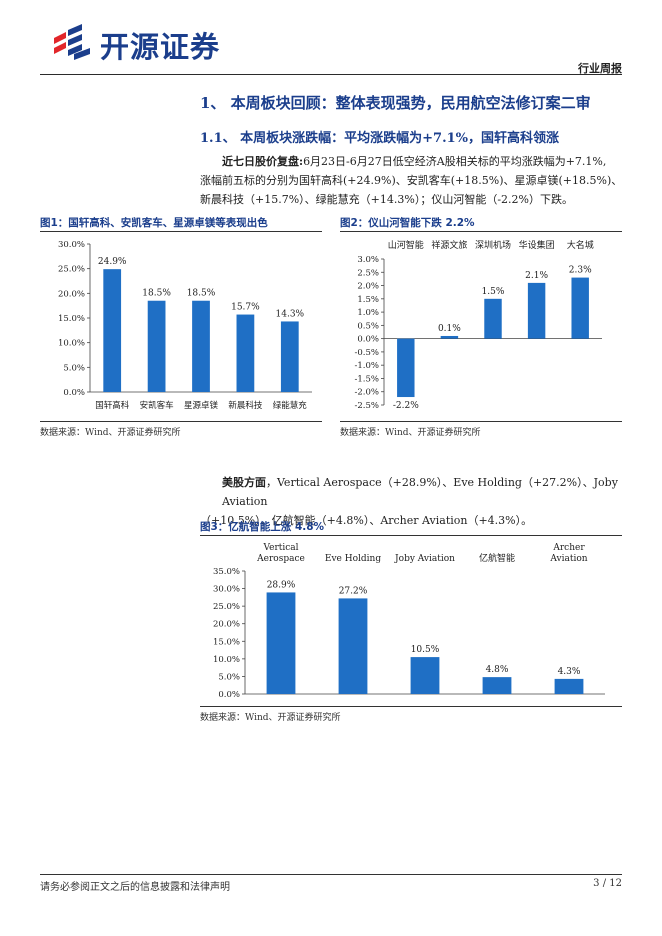  What do you see at coordinates (290, 405) in the screenshot?
I see `category-label: 绿能慧充` at bounding box center [290, 405].